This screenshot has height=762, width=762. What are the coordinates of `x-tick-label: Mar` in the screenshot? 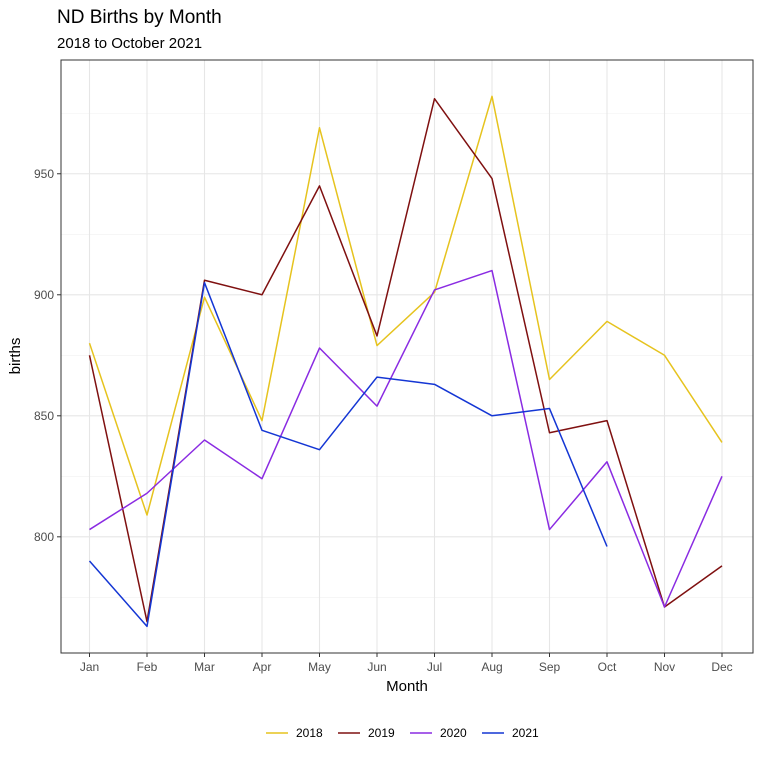 It's located at (204, 667).